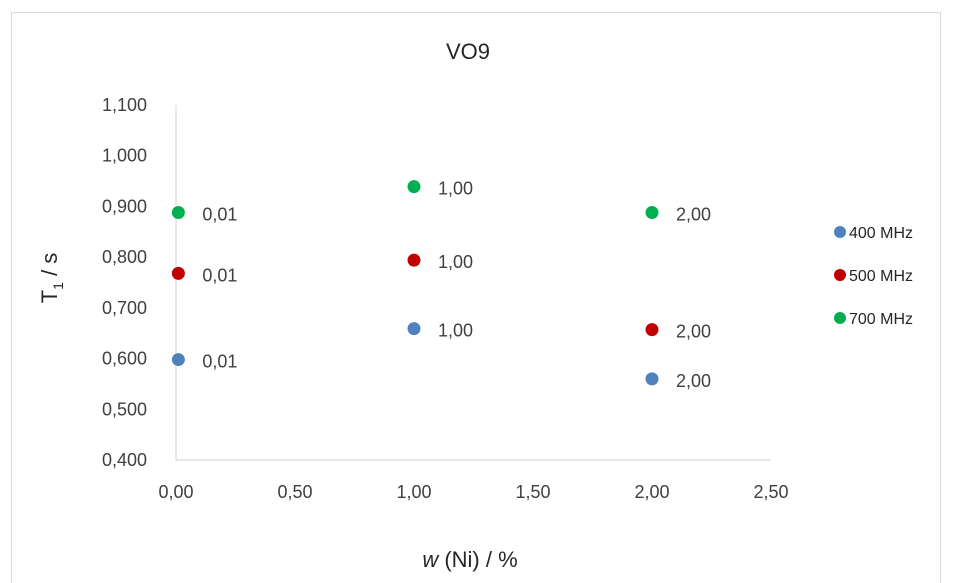  Describe the element at coordinates (455, 189) in the screenshot. I see `data-label-700-mhz: 1,00` at that location.